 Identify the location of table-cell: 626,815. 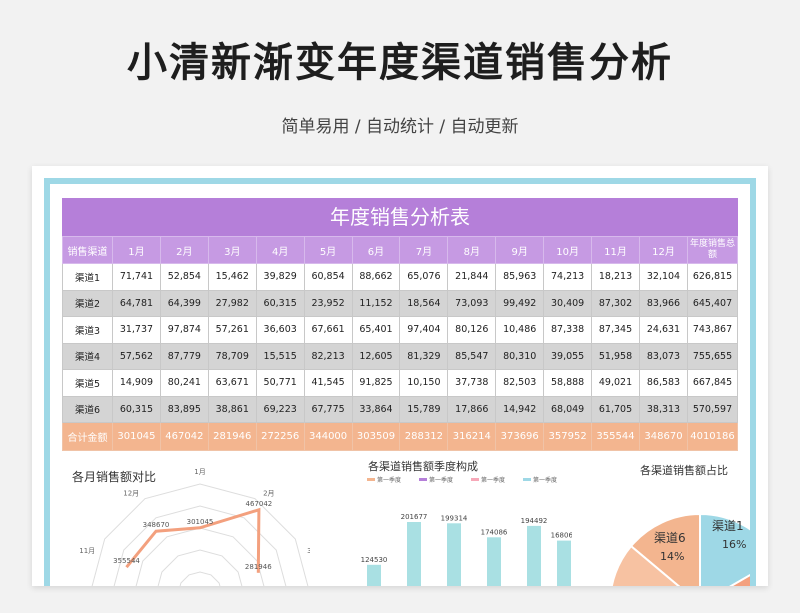
(712, 277).